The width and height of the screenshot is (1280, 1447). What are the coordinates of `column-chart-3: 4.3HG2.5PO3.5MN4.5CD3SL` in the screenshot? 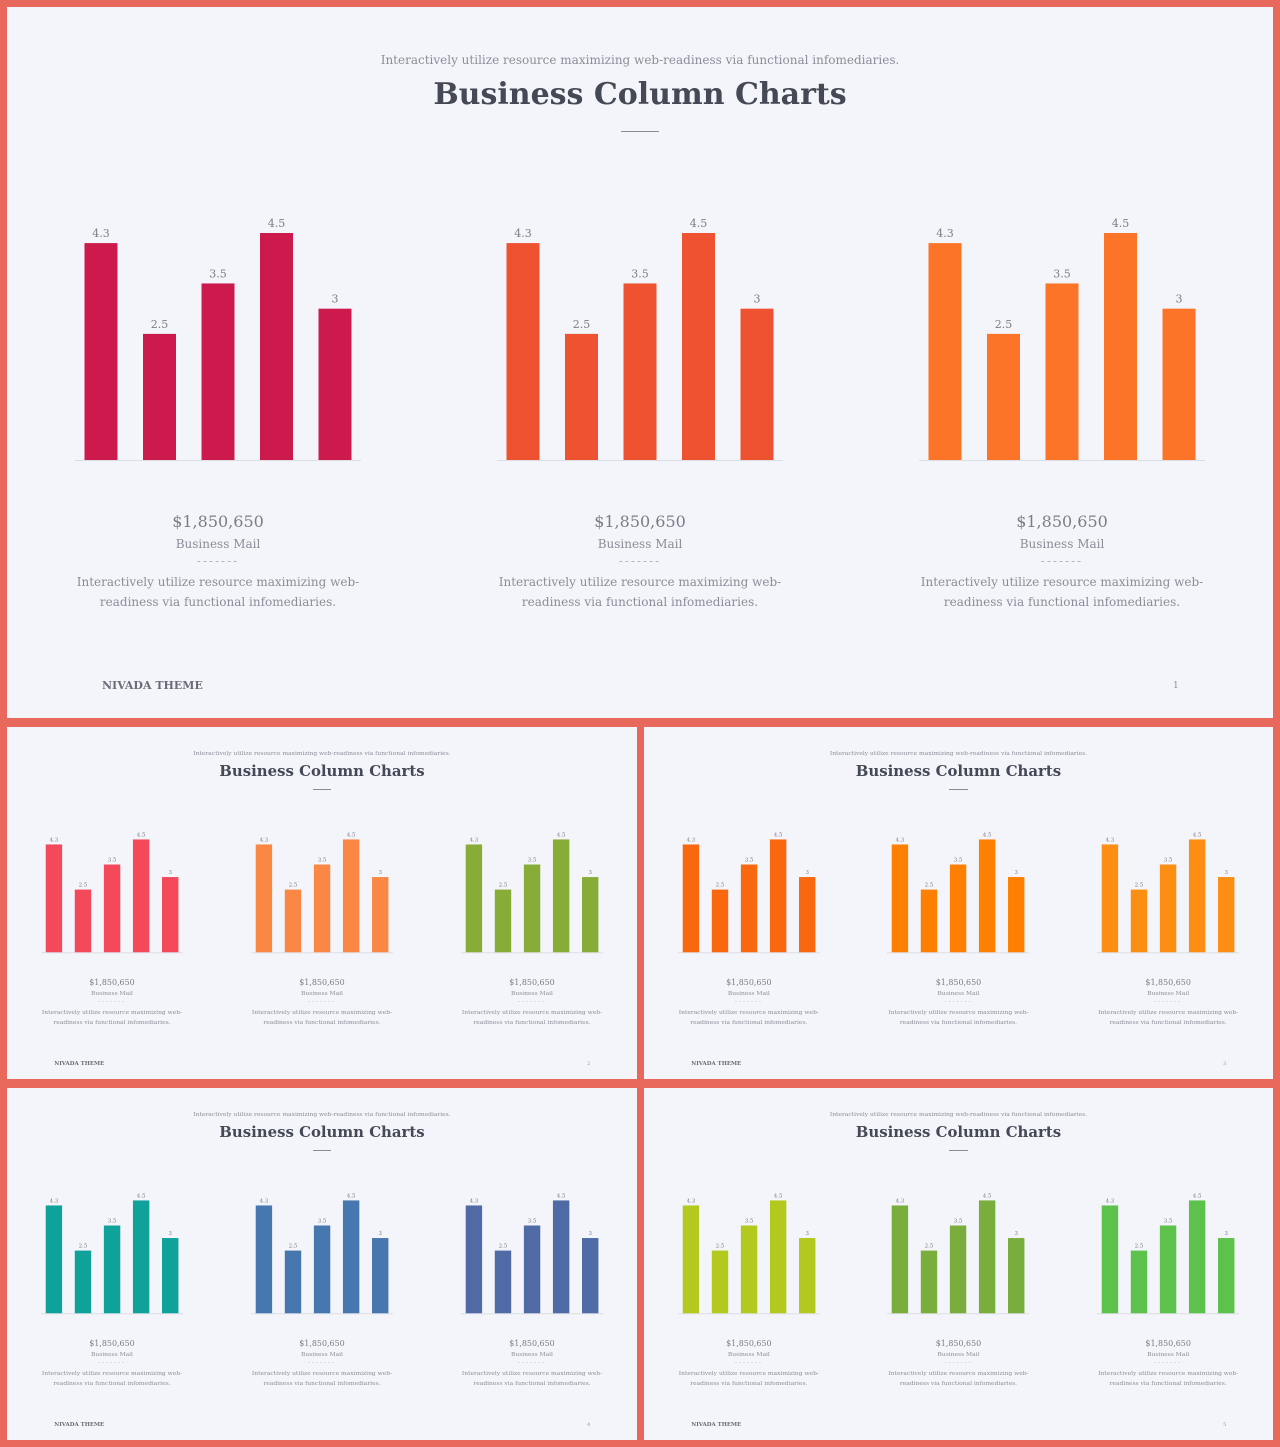 It's located at (1168, 1254).